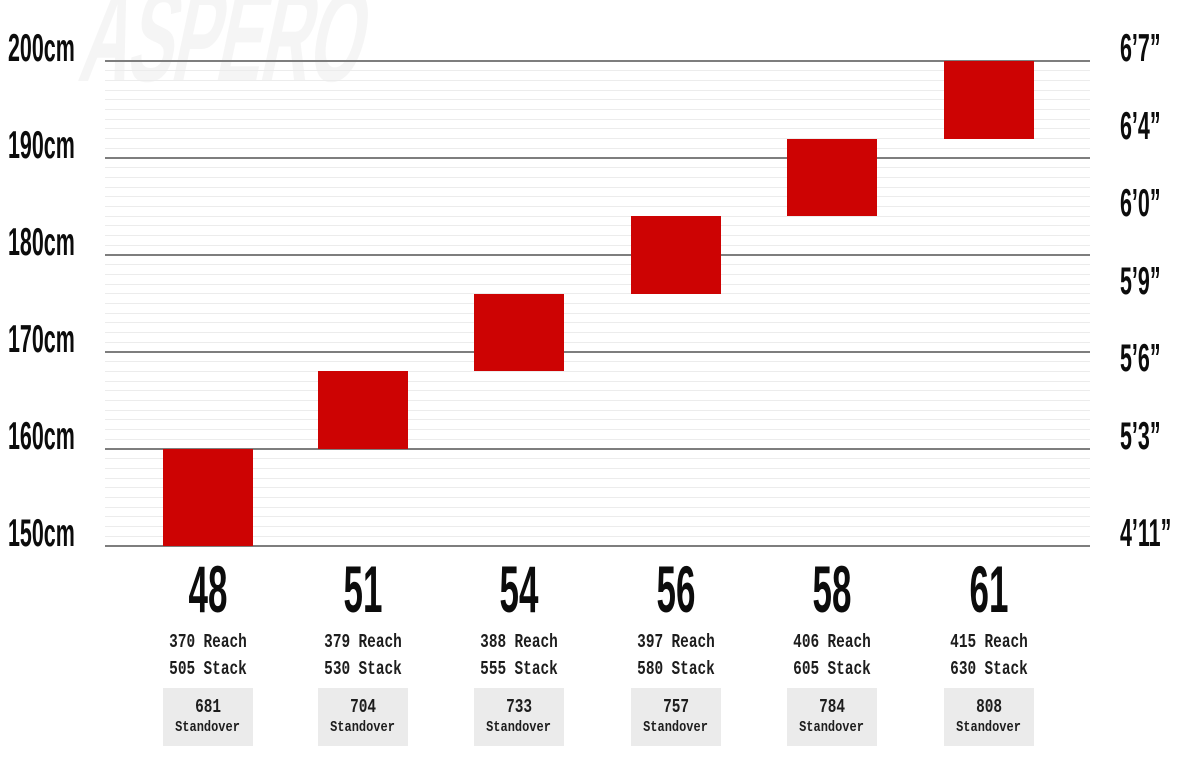  What do you see at coordinates (597, 71) in the screenshot?
I see `minor-gridline-199cm` at bounding box center [597, 71].